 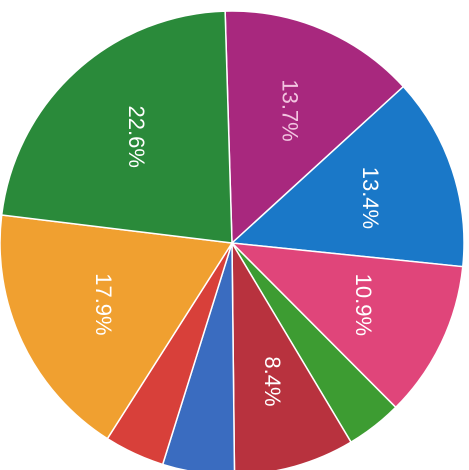 What do you see at coordinates (103, 304) in the screenshot?
I see `slice-label: 17.9%` at bounding box center [103, 304].